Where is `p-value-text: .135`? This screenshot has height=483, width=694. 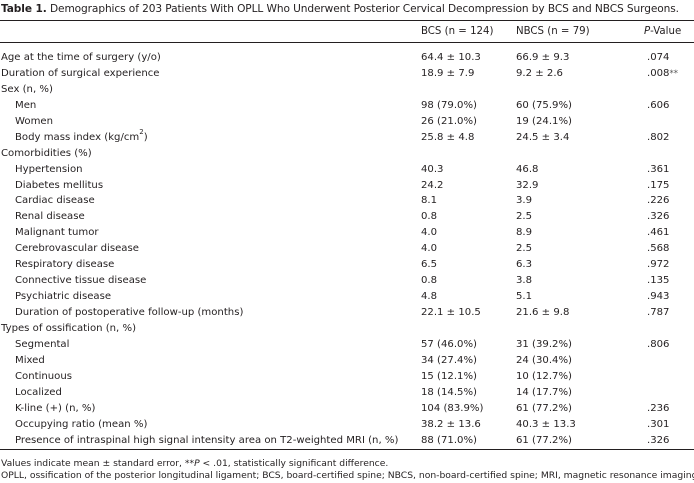
p-value-text: .135 is located at coordinates (658, 281).